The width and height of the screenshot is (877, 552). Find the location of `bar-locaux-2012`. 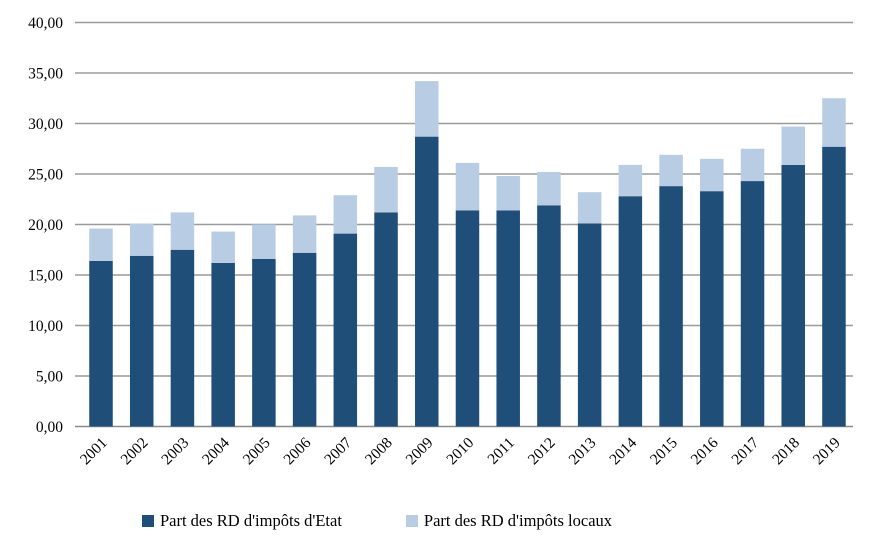

bar-locaux-2012 is located at coordinates (549, 188).